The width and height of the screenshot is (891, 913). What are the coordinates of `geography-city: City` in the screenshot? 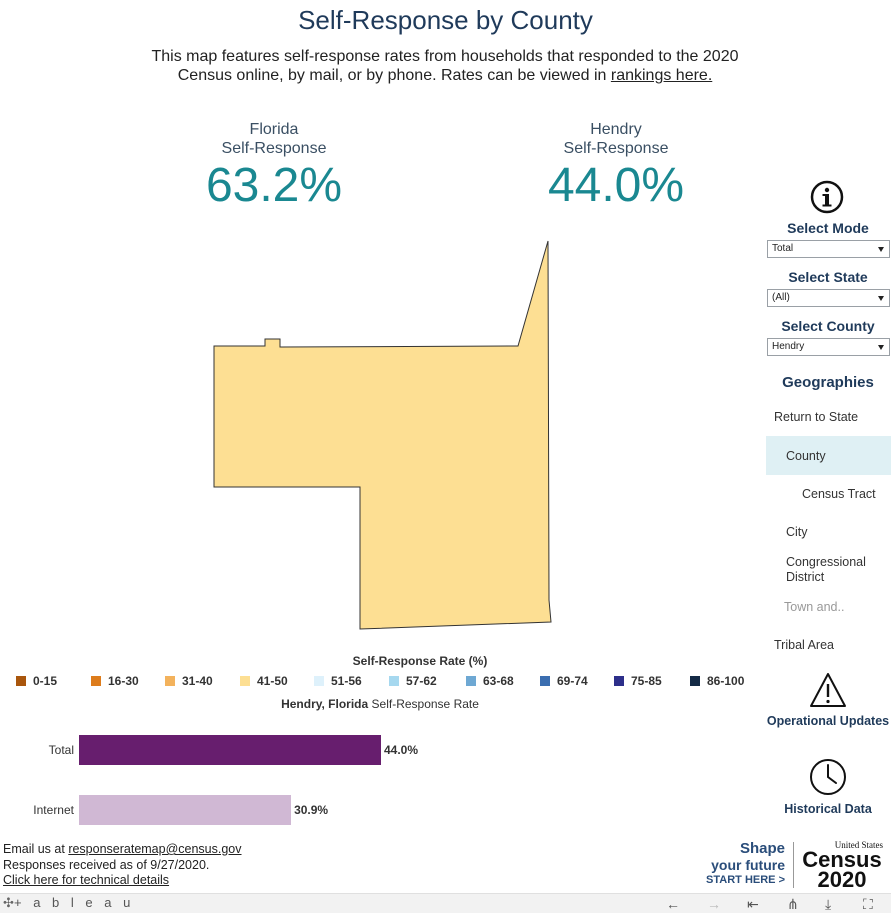 It's located at (797, 532).